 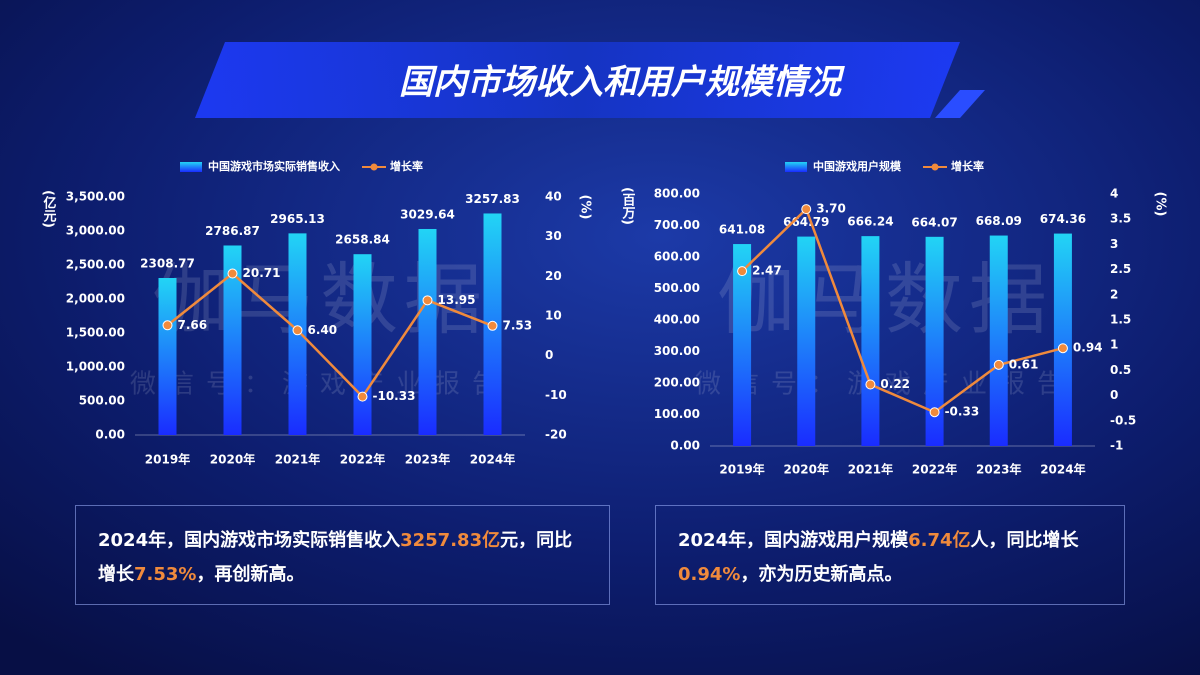 What do you see at coordinates (193, 325) in the screenshot?
I see `line-value-label: 7.66` at bounding box center [193, 325].